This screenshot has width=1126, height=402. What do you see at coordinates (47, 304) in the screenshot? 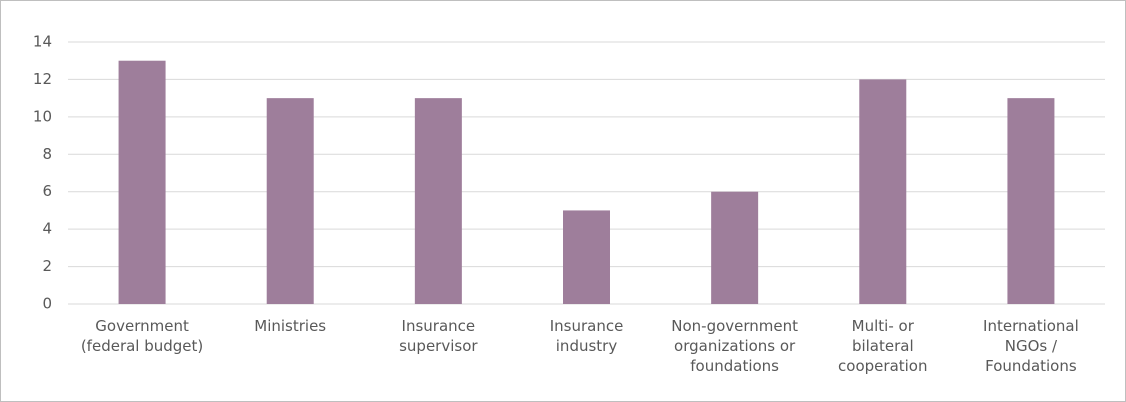
I see `y-tick-label: 0` at bounding box center [47, 304].